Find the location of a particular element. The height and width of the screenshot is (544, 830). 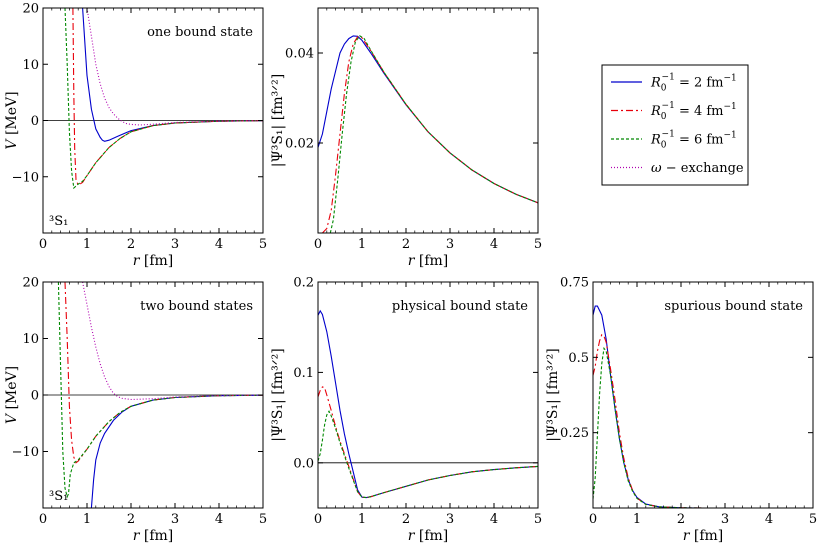

y-tick-label: 0.04 is located at coordinates (299, 54).